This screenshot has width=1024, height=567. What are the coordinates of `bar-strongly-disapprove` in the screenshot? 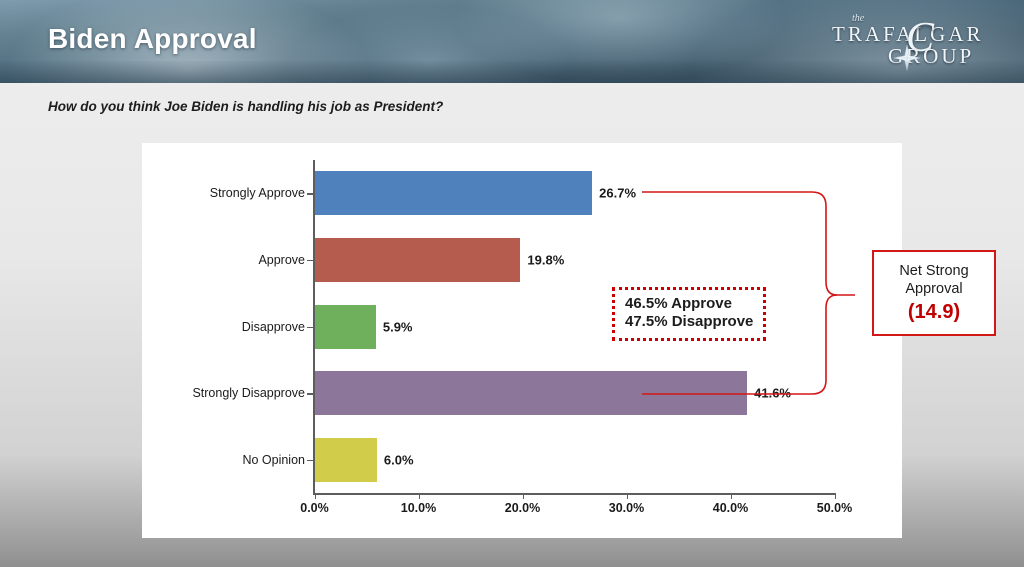 It's located at (531, 393).